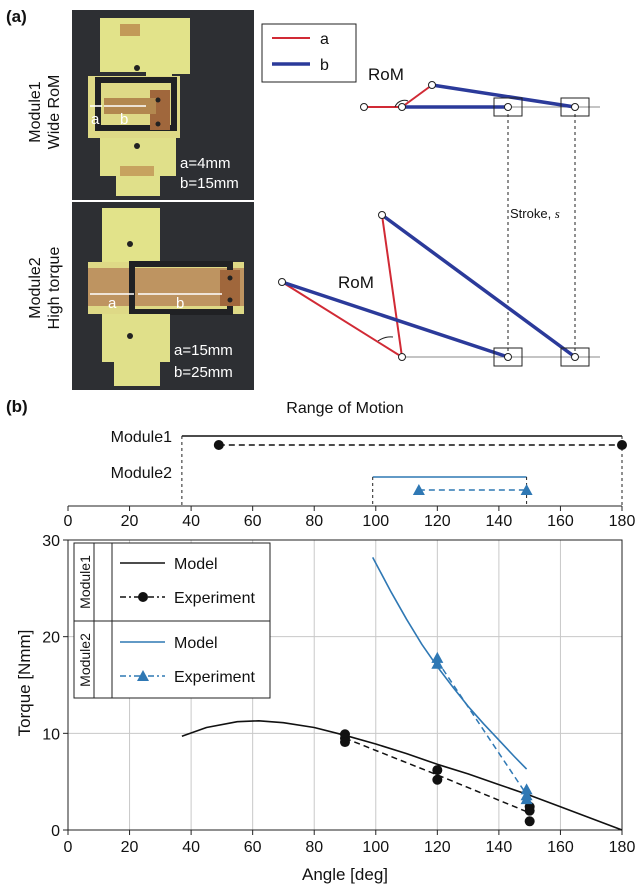 Image resolution: width=641 pixels, height=885 pixels. Describe the element at coordinates (375, 521) in the screenshot. I see `top-x-tick-label: 100` at that location.